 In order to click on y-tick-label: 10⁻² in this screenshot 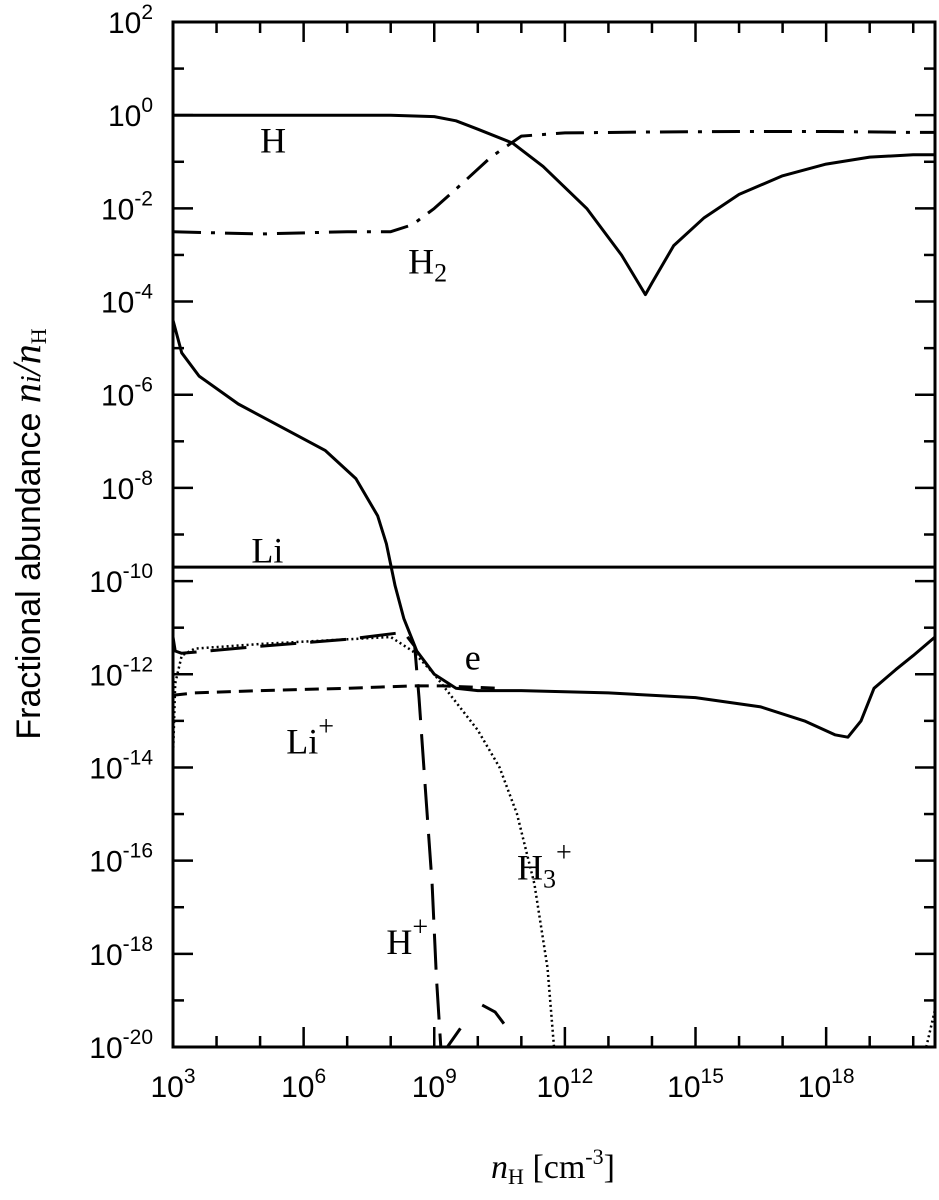, I will do `click(127, 206)`.